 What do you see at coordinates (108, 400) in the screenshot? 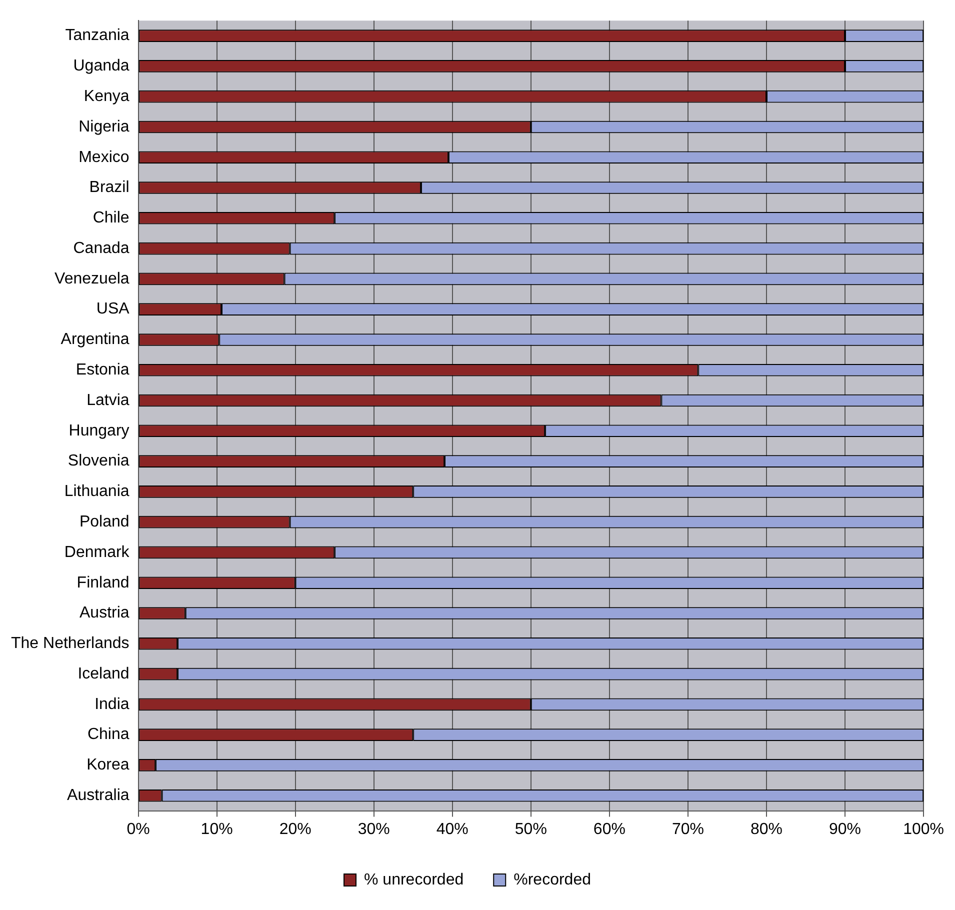
I see `y-tick-label: Latvia` at bounding box center [108, 400].